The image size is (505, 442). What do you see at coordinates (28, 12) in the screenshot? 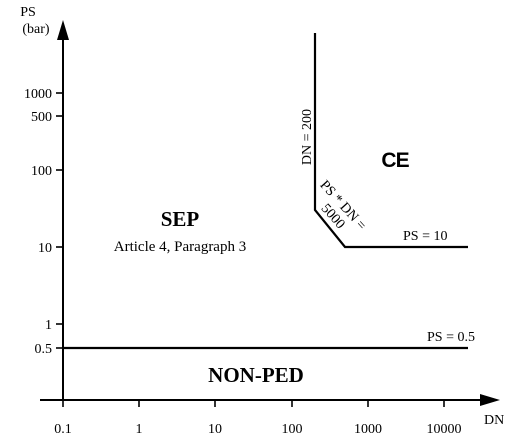
I see `y-axis-title-line1: PS` at bounding box center [28, 12].